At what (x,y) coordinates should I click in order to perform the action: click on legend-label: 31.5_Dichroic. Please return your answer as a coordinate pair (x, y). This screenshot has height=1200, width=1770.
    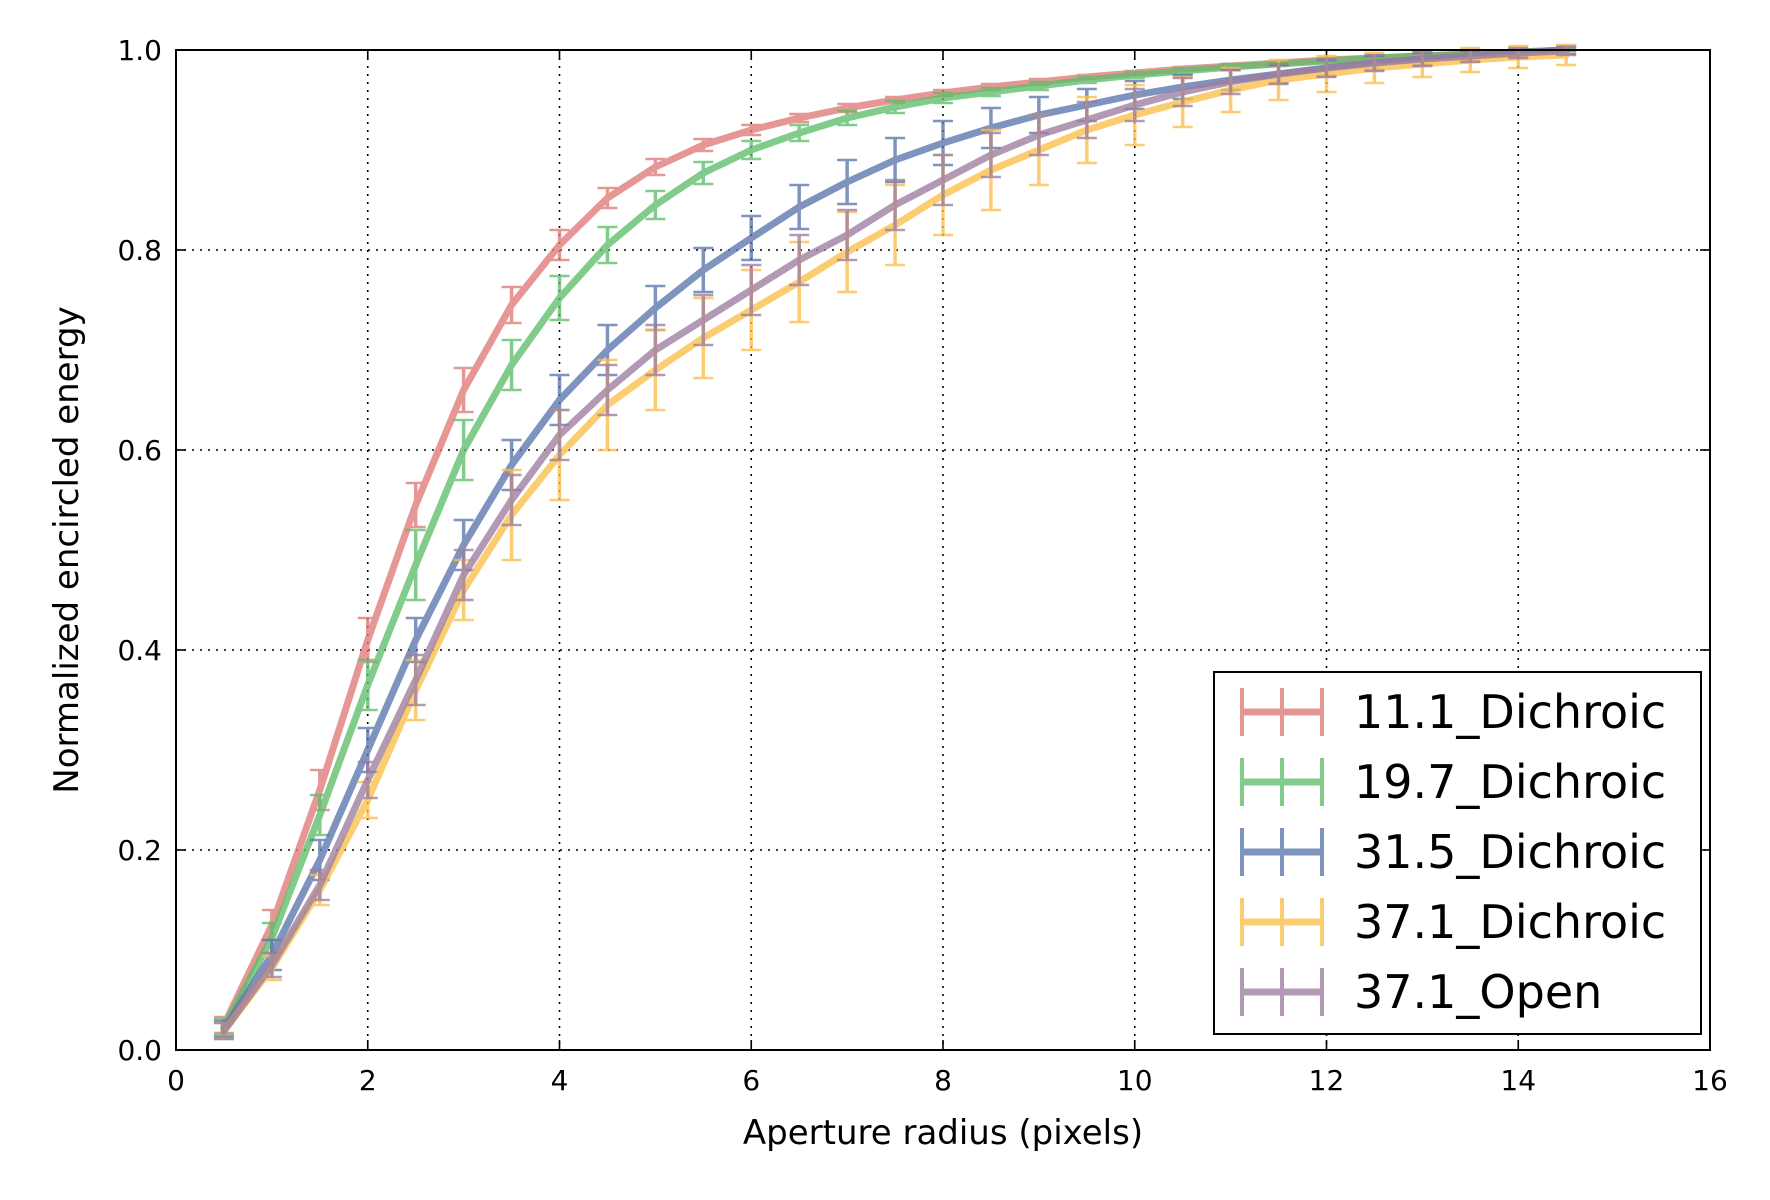
    Looking at the image, I should click on (1510, 852).